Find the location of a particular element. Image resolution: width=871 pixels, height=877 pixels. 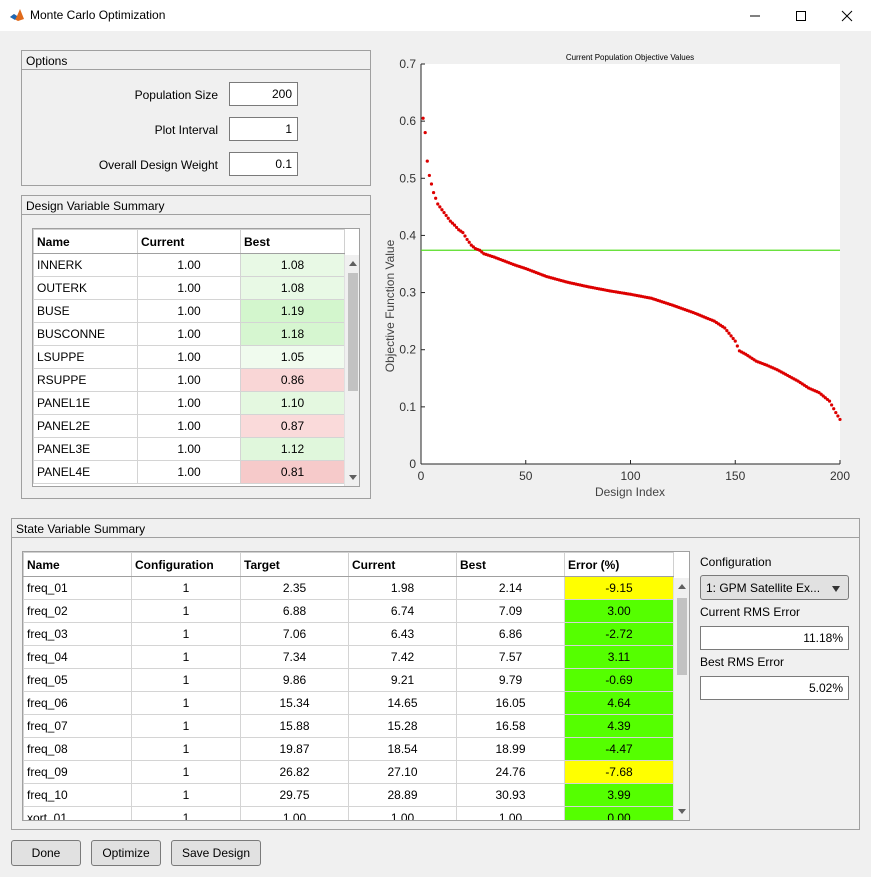

cell-name: RSUPPE is located at coordinates (85, 380).